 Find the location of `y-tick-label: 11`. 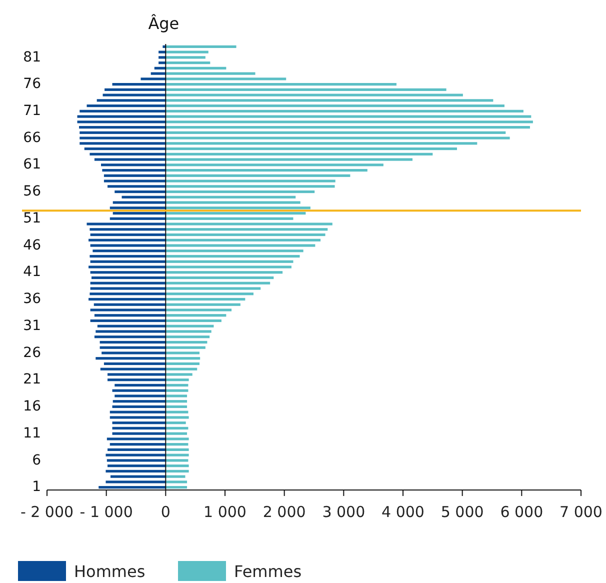

y-tick-label: 11 is located at coordinates (32, 433).